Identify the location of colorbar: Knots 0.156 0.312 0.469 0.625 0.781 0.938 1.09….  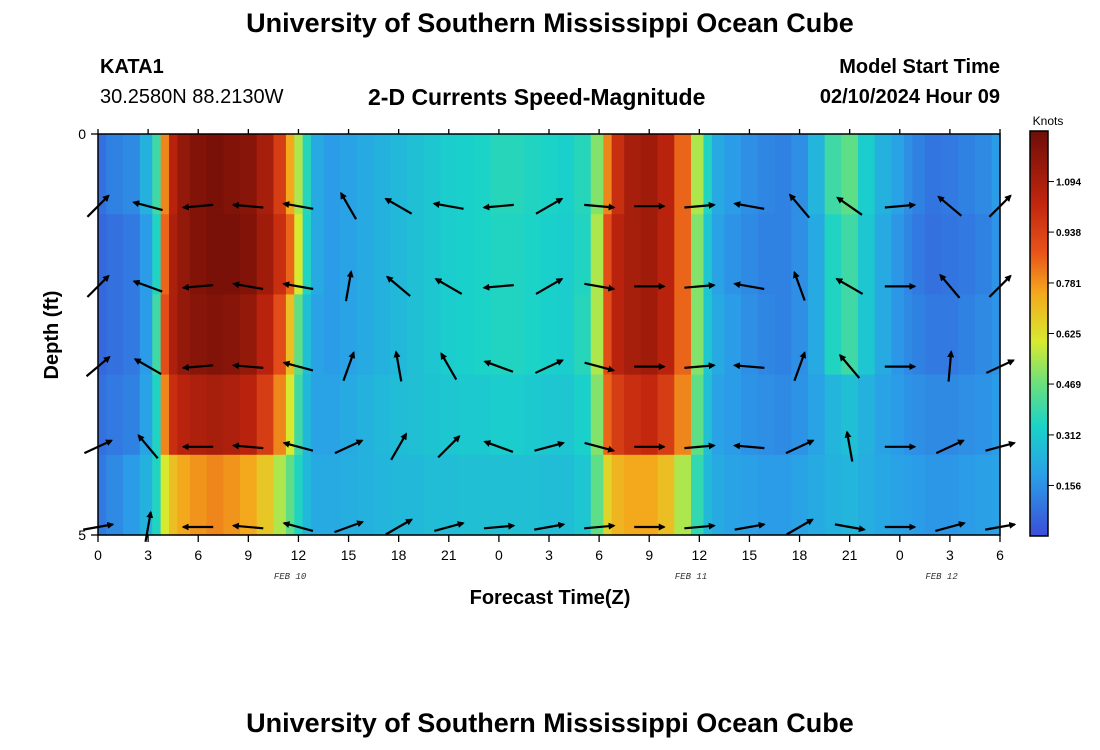
(1055, 325).